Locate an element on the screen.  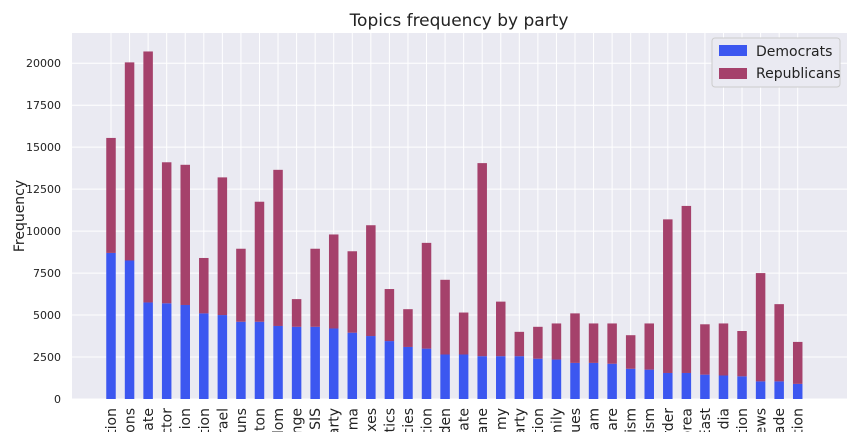
x-tick-label: rder is located at coordinates (669, 420).